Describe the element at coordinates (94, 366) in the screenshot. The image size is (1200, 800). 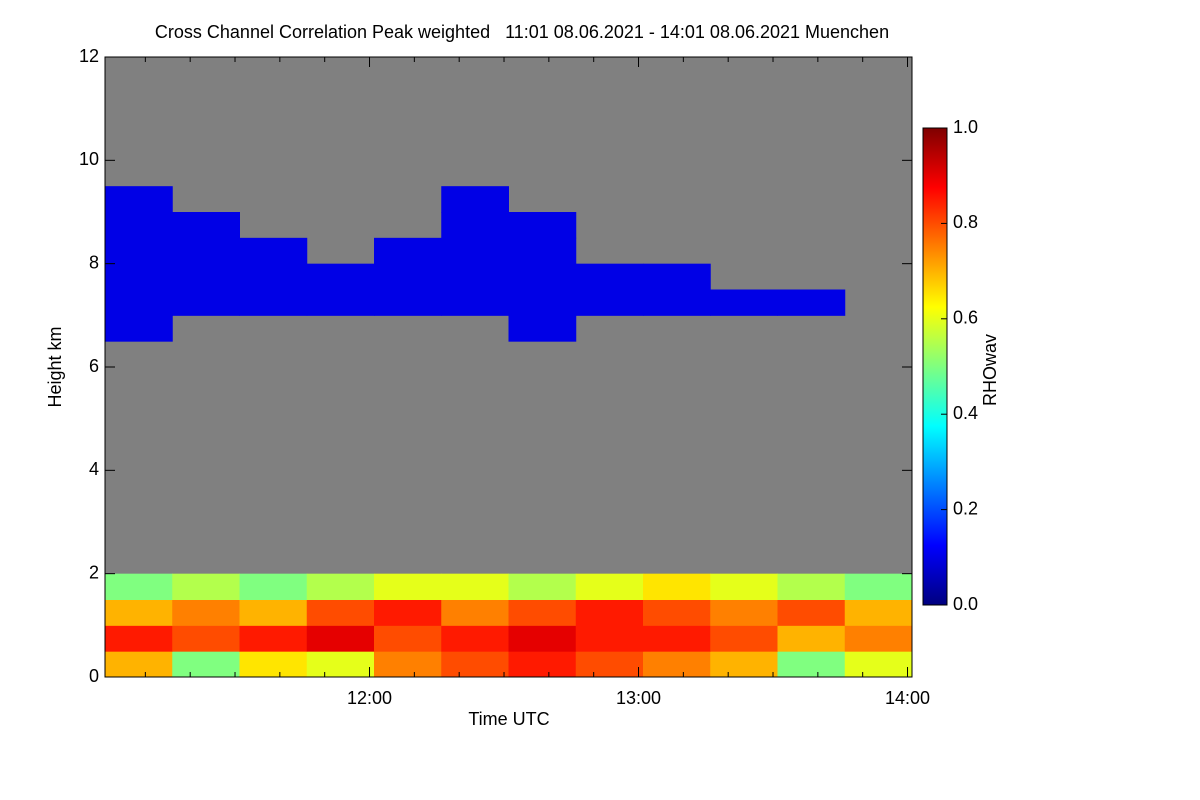
I see `y-tick-label: 6` at that location.